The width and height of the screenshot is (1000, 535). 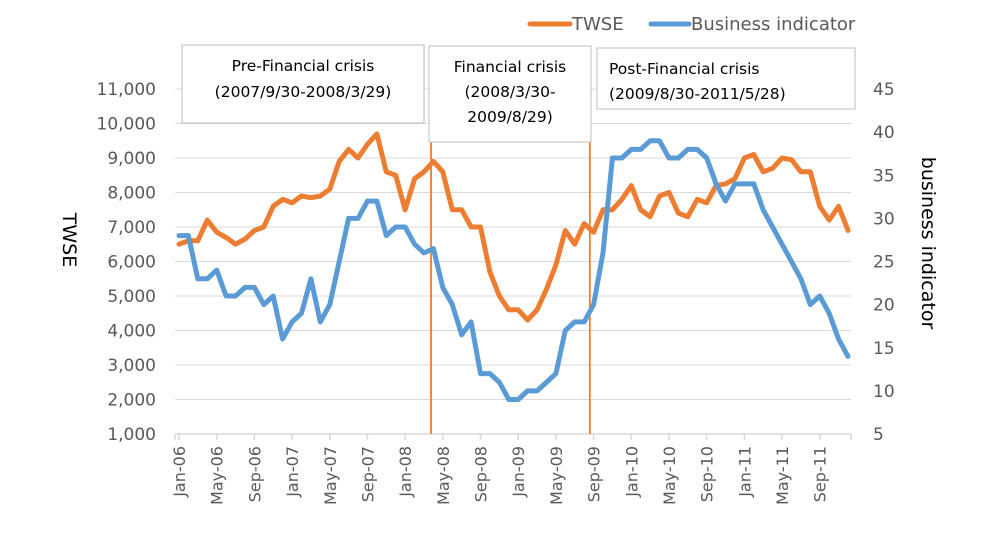 I want to click on legend-label-business: Business indicator, so click(x=773, y=24).